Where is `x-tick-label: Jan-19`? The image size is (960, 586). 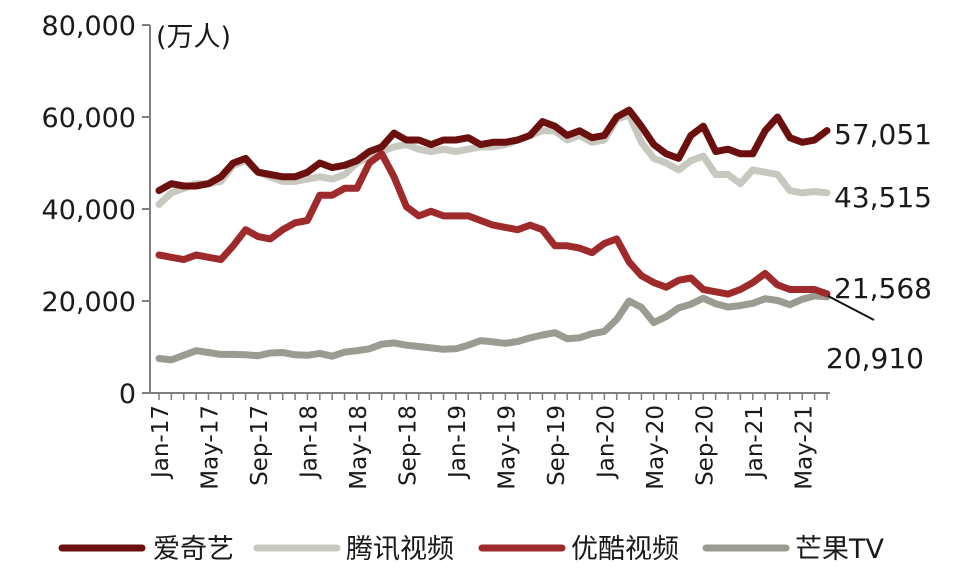
x-tick-label: Jan-19 is located at coordinates (458, 442).